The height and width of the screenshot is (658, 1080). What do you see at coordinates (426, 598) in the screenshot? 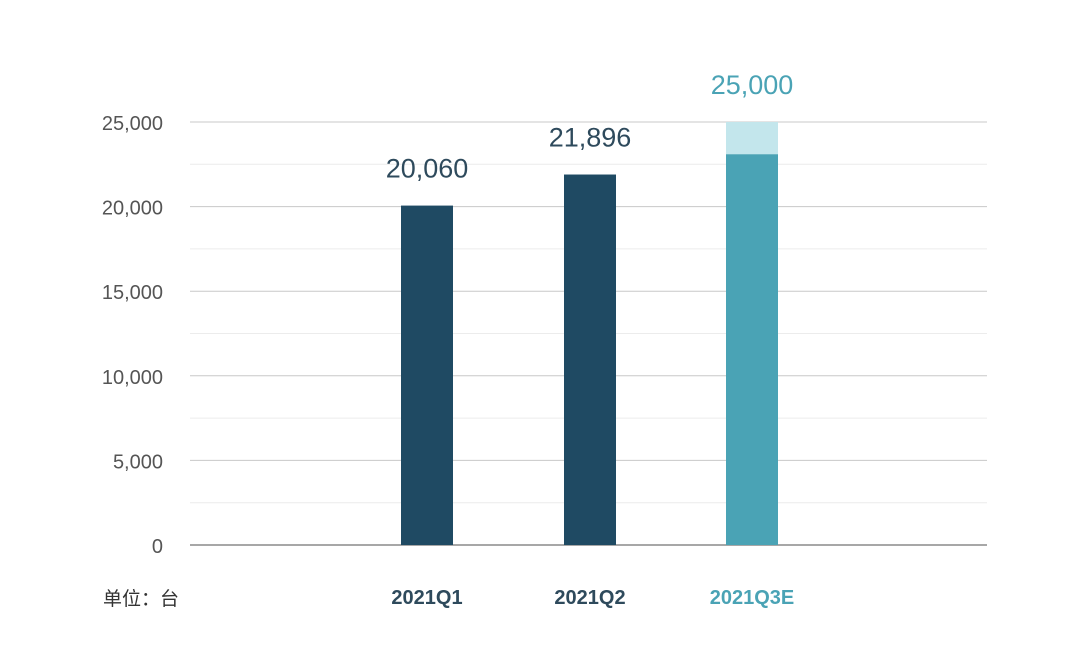
I see `x-tick-label: 2021Q1` at bounding box center [426, 598].